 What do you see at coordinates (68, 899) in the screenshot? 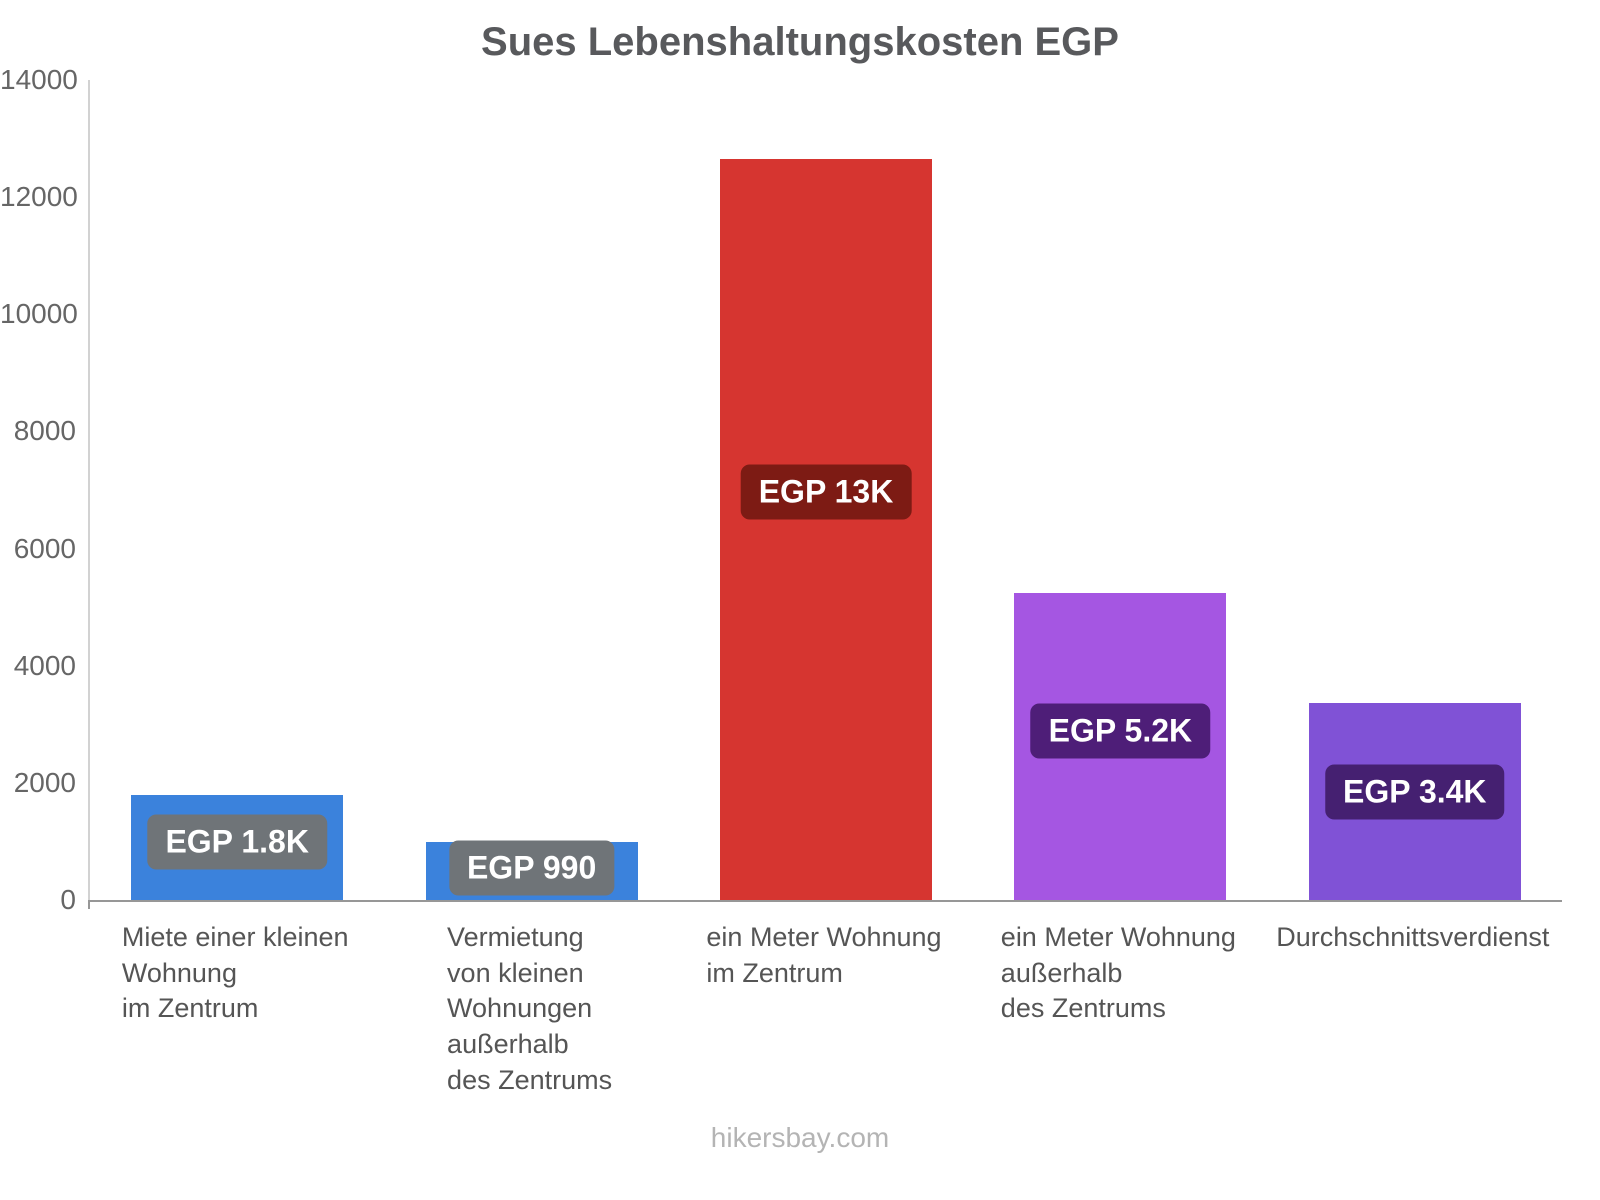
I see `y-axis-tick-label: 0` at bounding box center [68, 899].